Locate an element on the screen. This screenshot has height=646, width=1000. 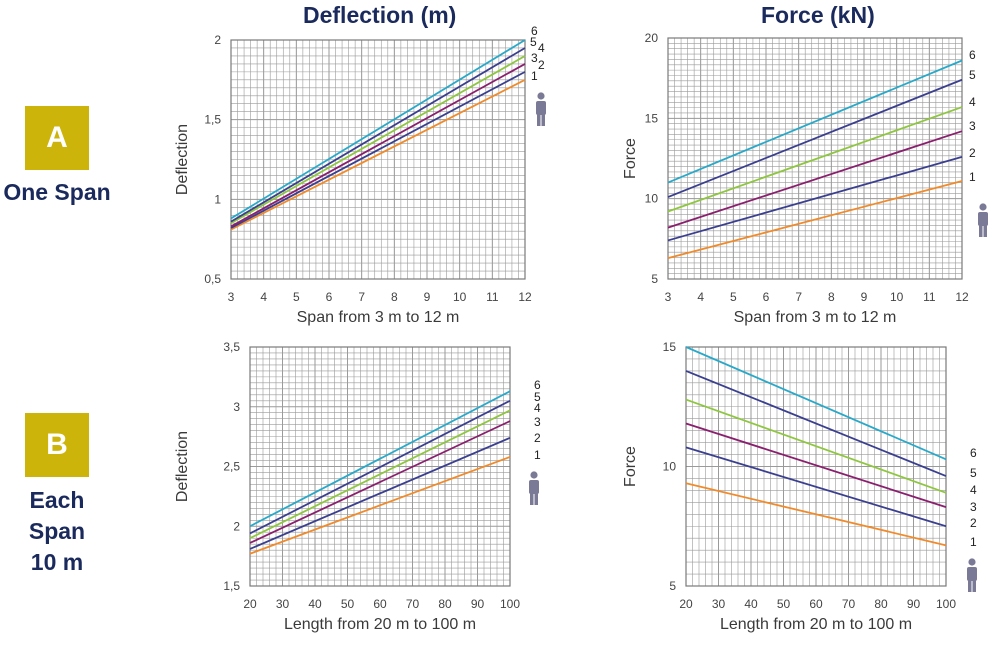
y-tick-label: 2,5 is located at coordinates (231, 467).